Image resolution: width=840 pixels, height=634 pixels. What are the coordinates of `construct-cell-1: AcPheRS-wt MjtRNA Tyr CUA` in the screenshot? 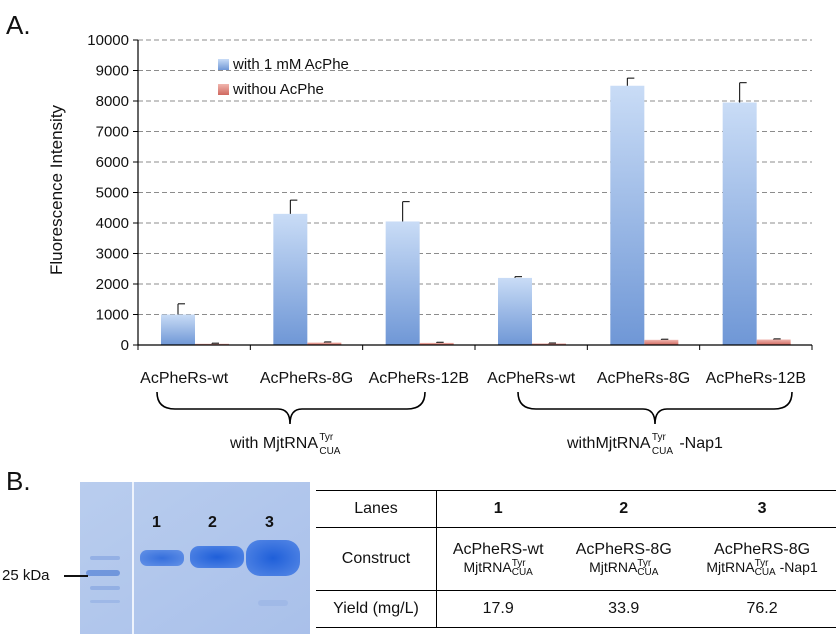 It's located at (498, 559).